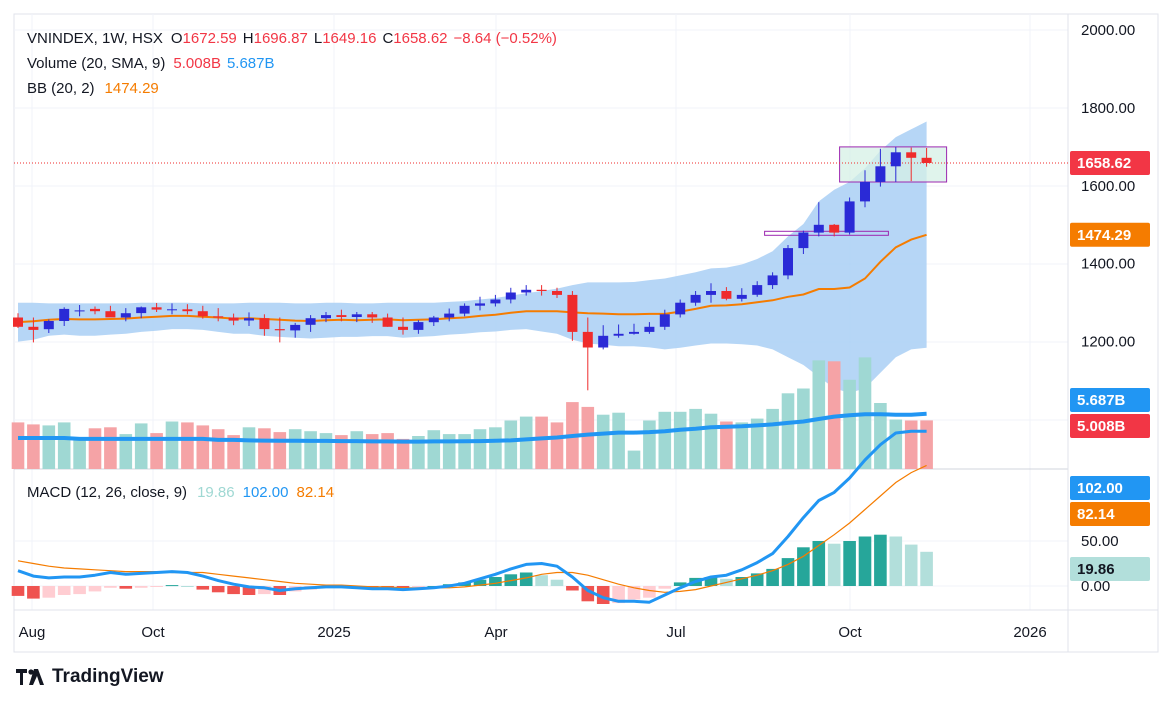 The width and height of the screenshot is (1172, 709). What do you see at coordinates (1110, 234) in the screenshot?
I see `badge-bb-basis-bg` at bounding box center [1110, 234].